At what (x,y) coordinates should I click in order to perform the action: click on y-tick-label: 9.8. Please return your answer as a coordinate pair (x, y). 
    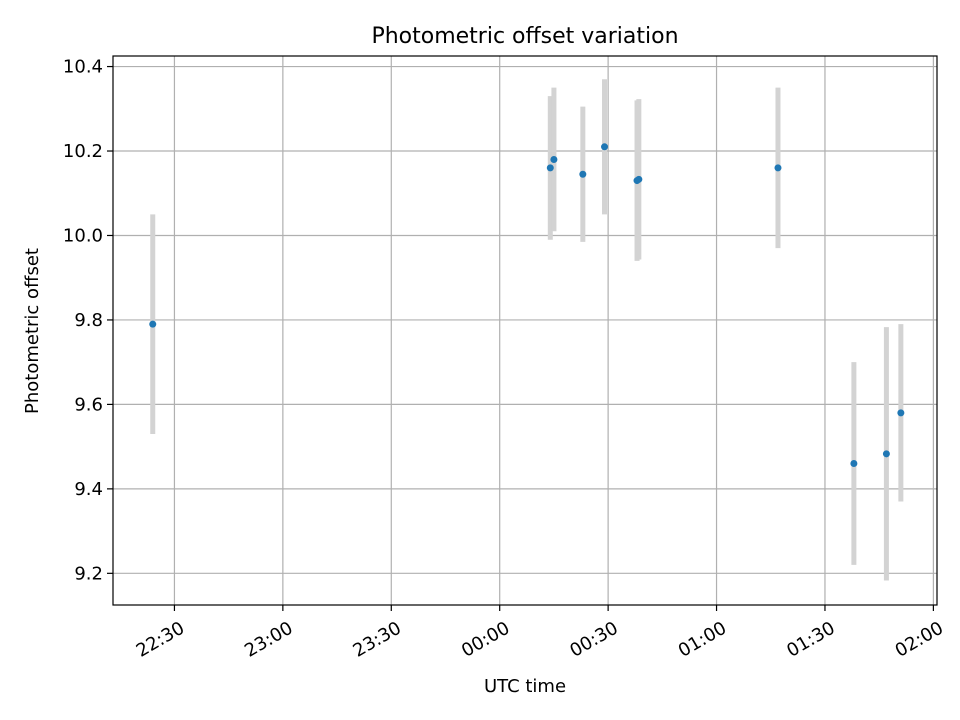
    Looking at the image, I should click on (88, 320).